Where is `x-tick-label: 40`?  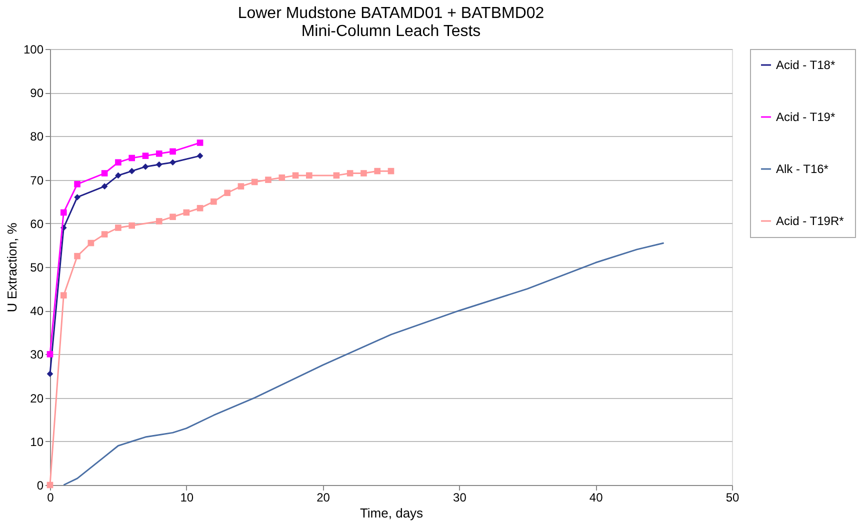
x-tick-label: 40 is located at coordinates (596, 497).